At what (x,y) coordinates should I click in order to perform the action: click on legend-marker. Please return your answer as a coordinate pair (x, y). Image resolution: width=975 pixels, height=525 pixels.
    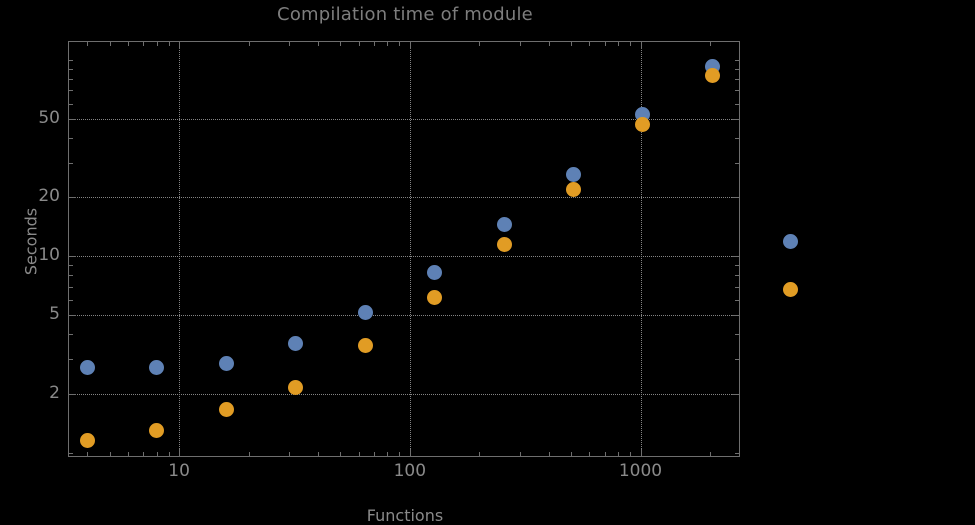
    Looking at the image, I should click on (790, 289).